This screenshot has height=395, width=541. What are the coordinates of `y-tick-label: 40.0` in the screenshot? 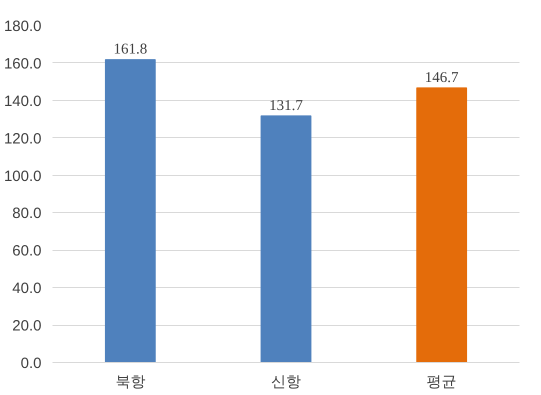 It's located at (27, 289).